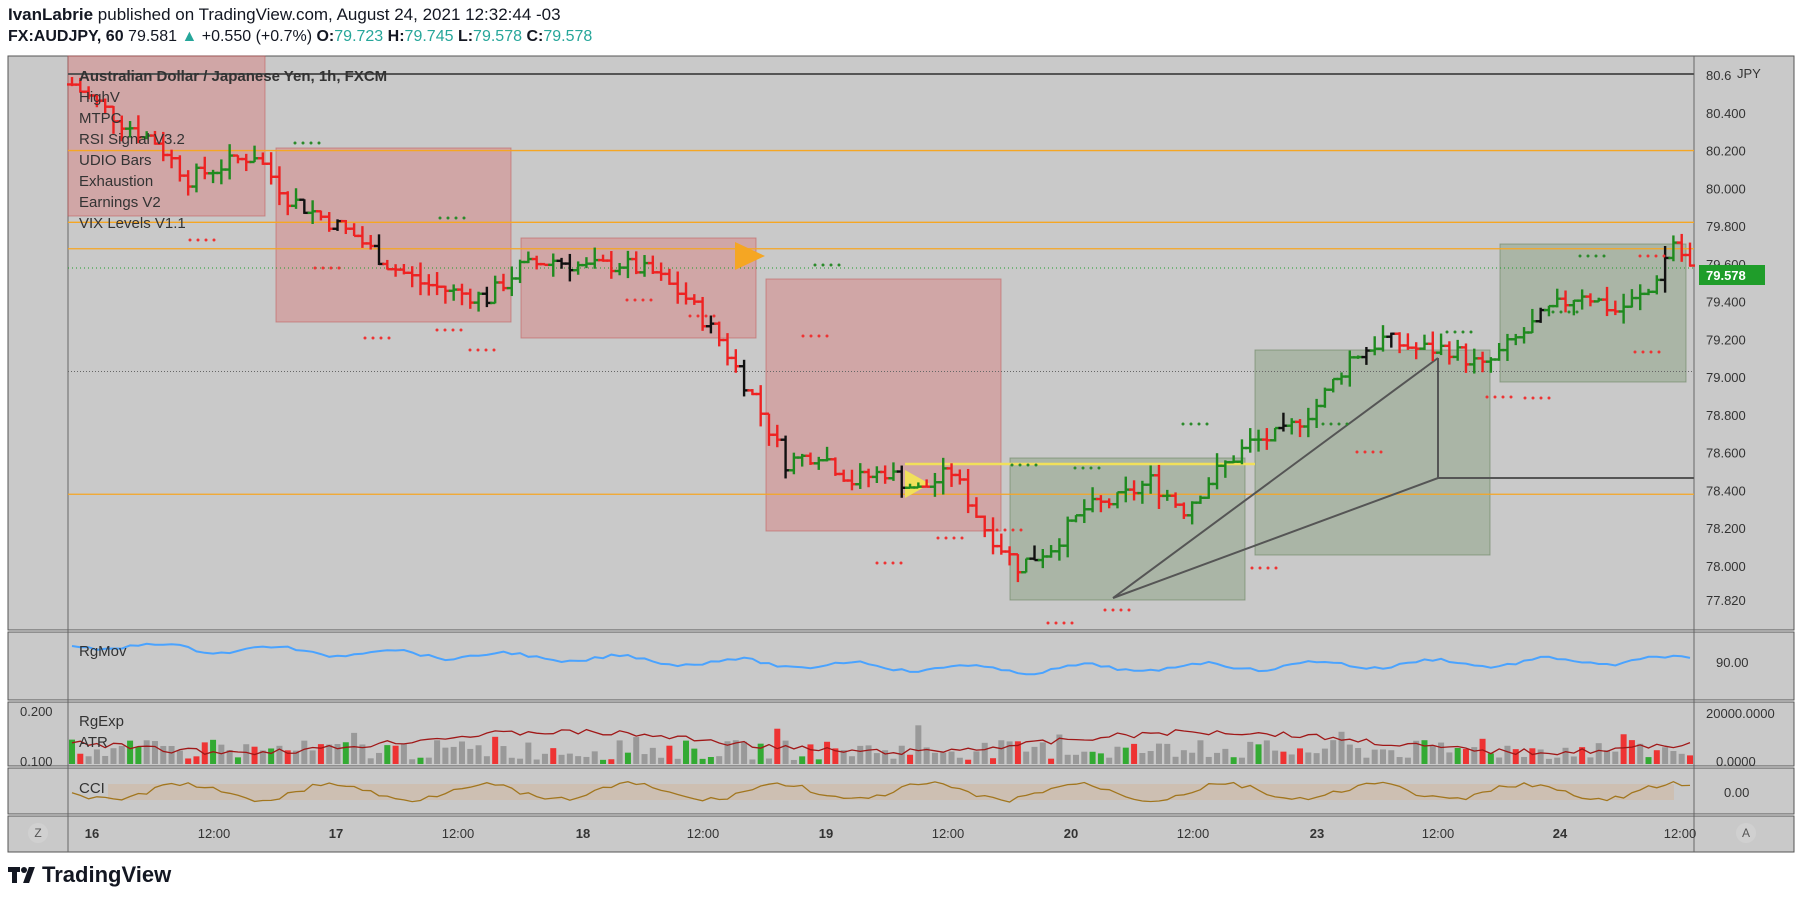 The height and width of the screenshot is (899, 1805). I want to click on price-axis-label: 80.400, so click(1726, 113).